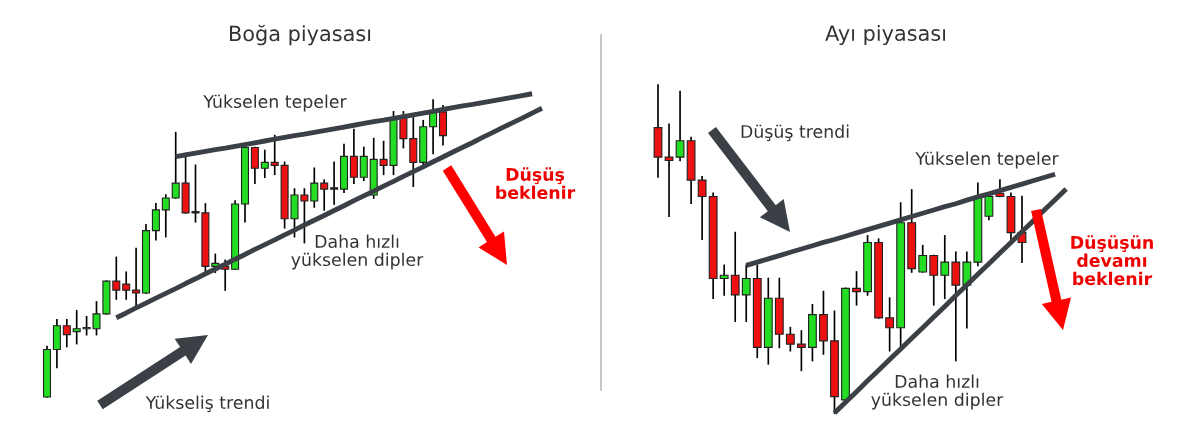 The image size is (1200, 437). What do you see at coordinates (300, 35) in the screenshot?
I see `chart-title: Boğa piyasası` at bounding box center [300, 35].